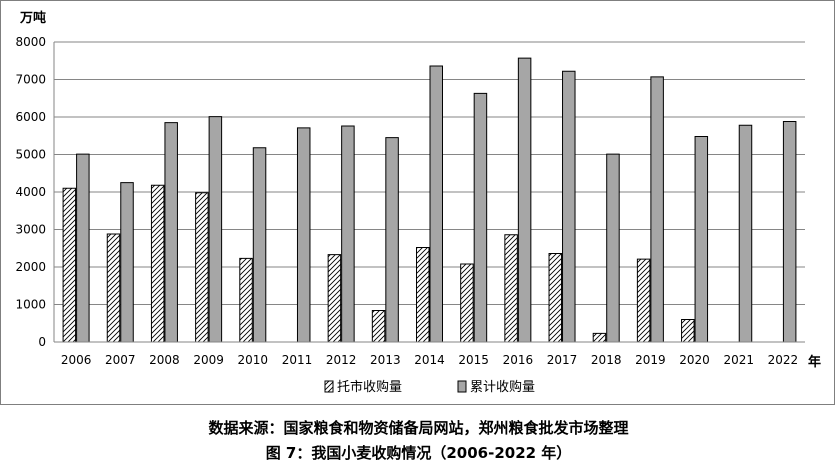  What do you see at coordinates (562, 360) in the screenshot?
I see `x-tick-label: 2017` at bounding box center [562, 360].